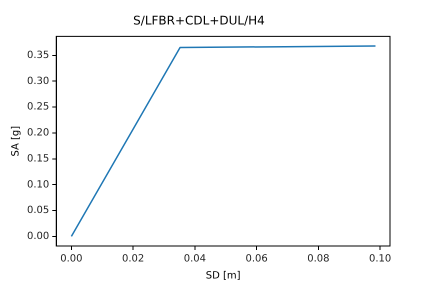 This screenshot has width=432, height=288. I want to click on x-tick-label: 0.02, so click(133, 259).